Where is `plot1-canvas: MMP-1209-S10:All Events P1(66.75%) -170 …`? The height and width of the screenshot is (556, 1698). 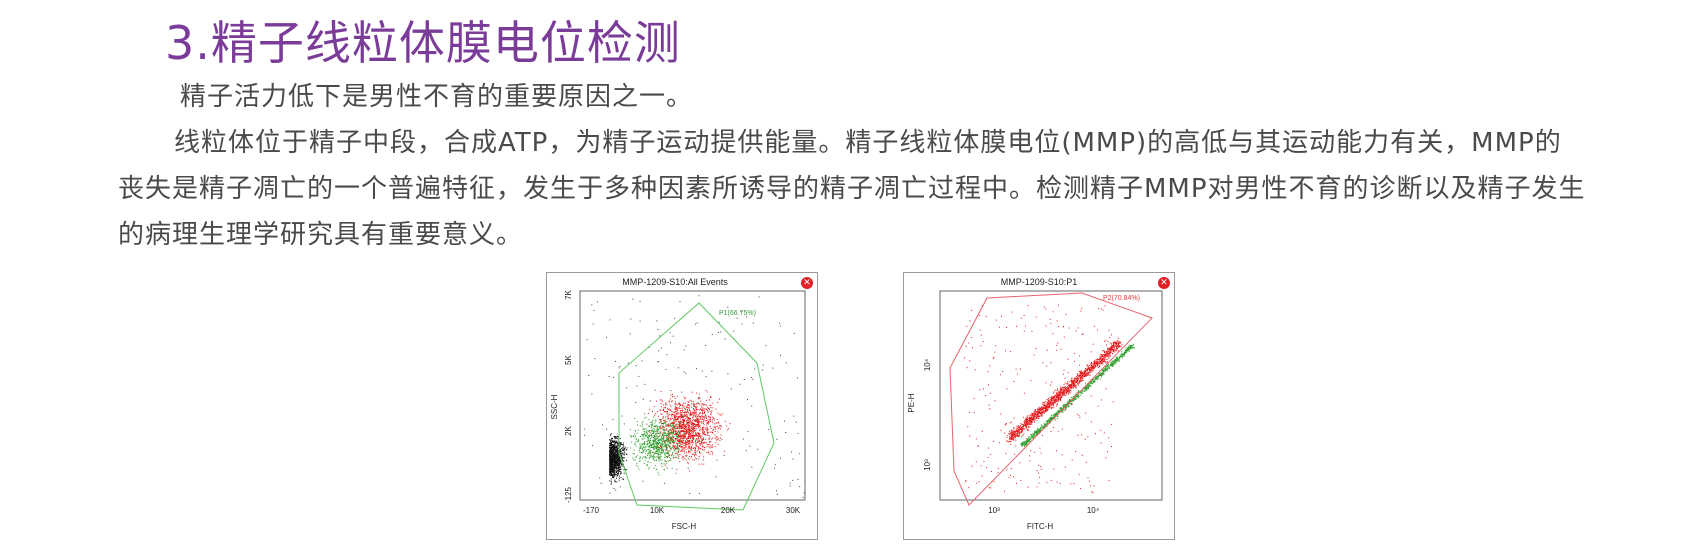 plot1-canvas: MMP-1209-S10:All Events P1(66.75%) -170 … is located at coordinates (678, 404).